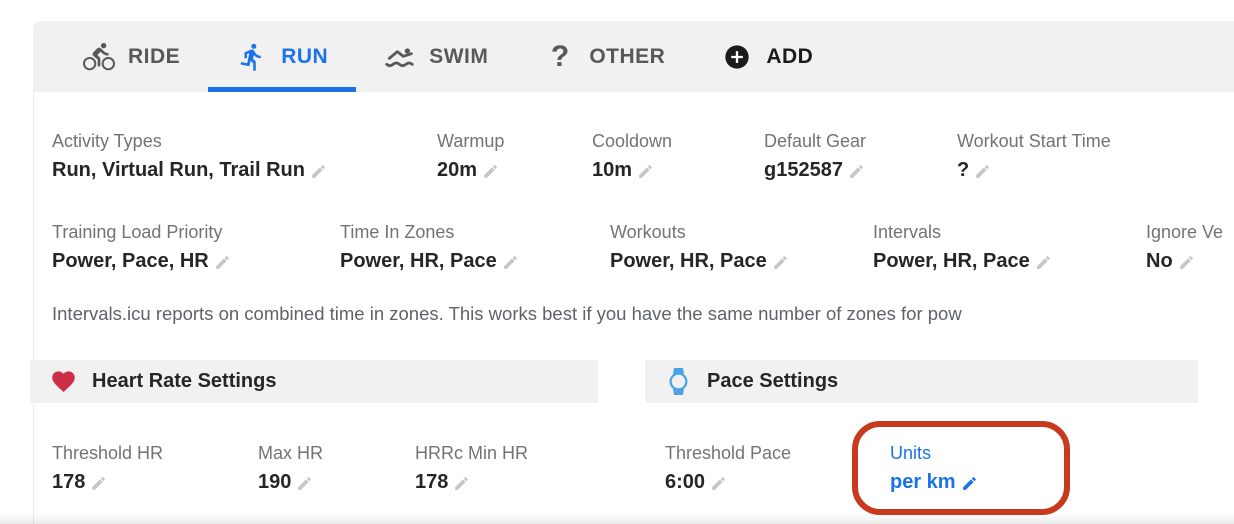 Image resolution: width=1234 pixels, height=524 pixels. What do you see at coordinates (790, 56) in the screenshot?
I see `tab-add-label: ADD` at bounding box center [790, 56].